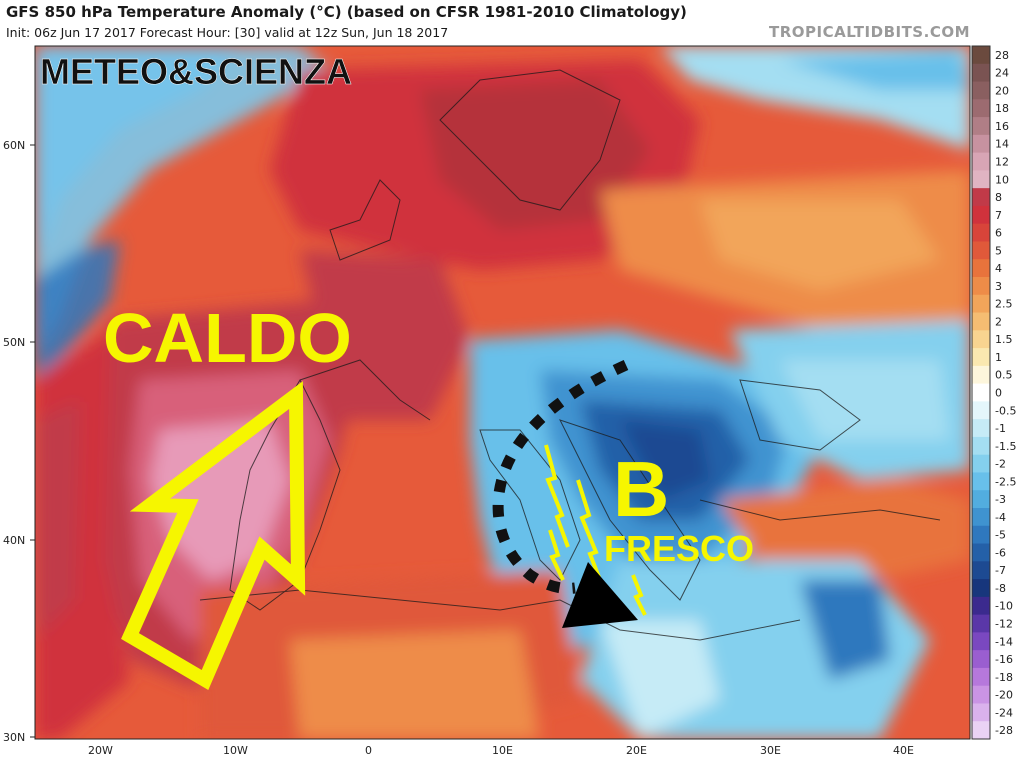  What do you see at coordinates (1000, 535) in the screenshot?
I see `colorbar-label: -5` at bounding box center [1000, 535].